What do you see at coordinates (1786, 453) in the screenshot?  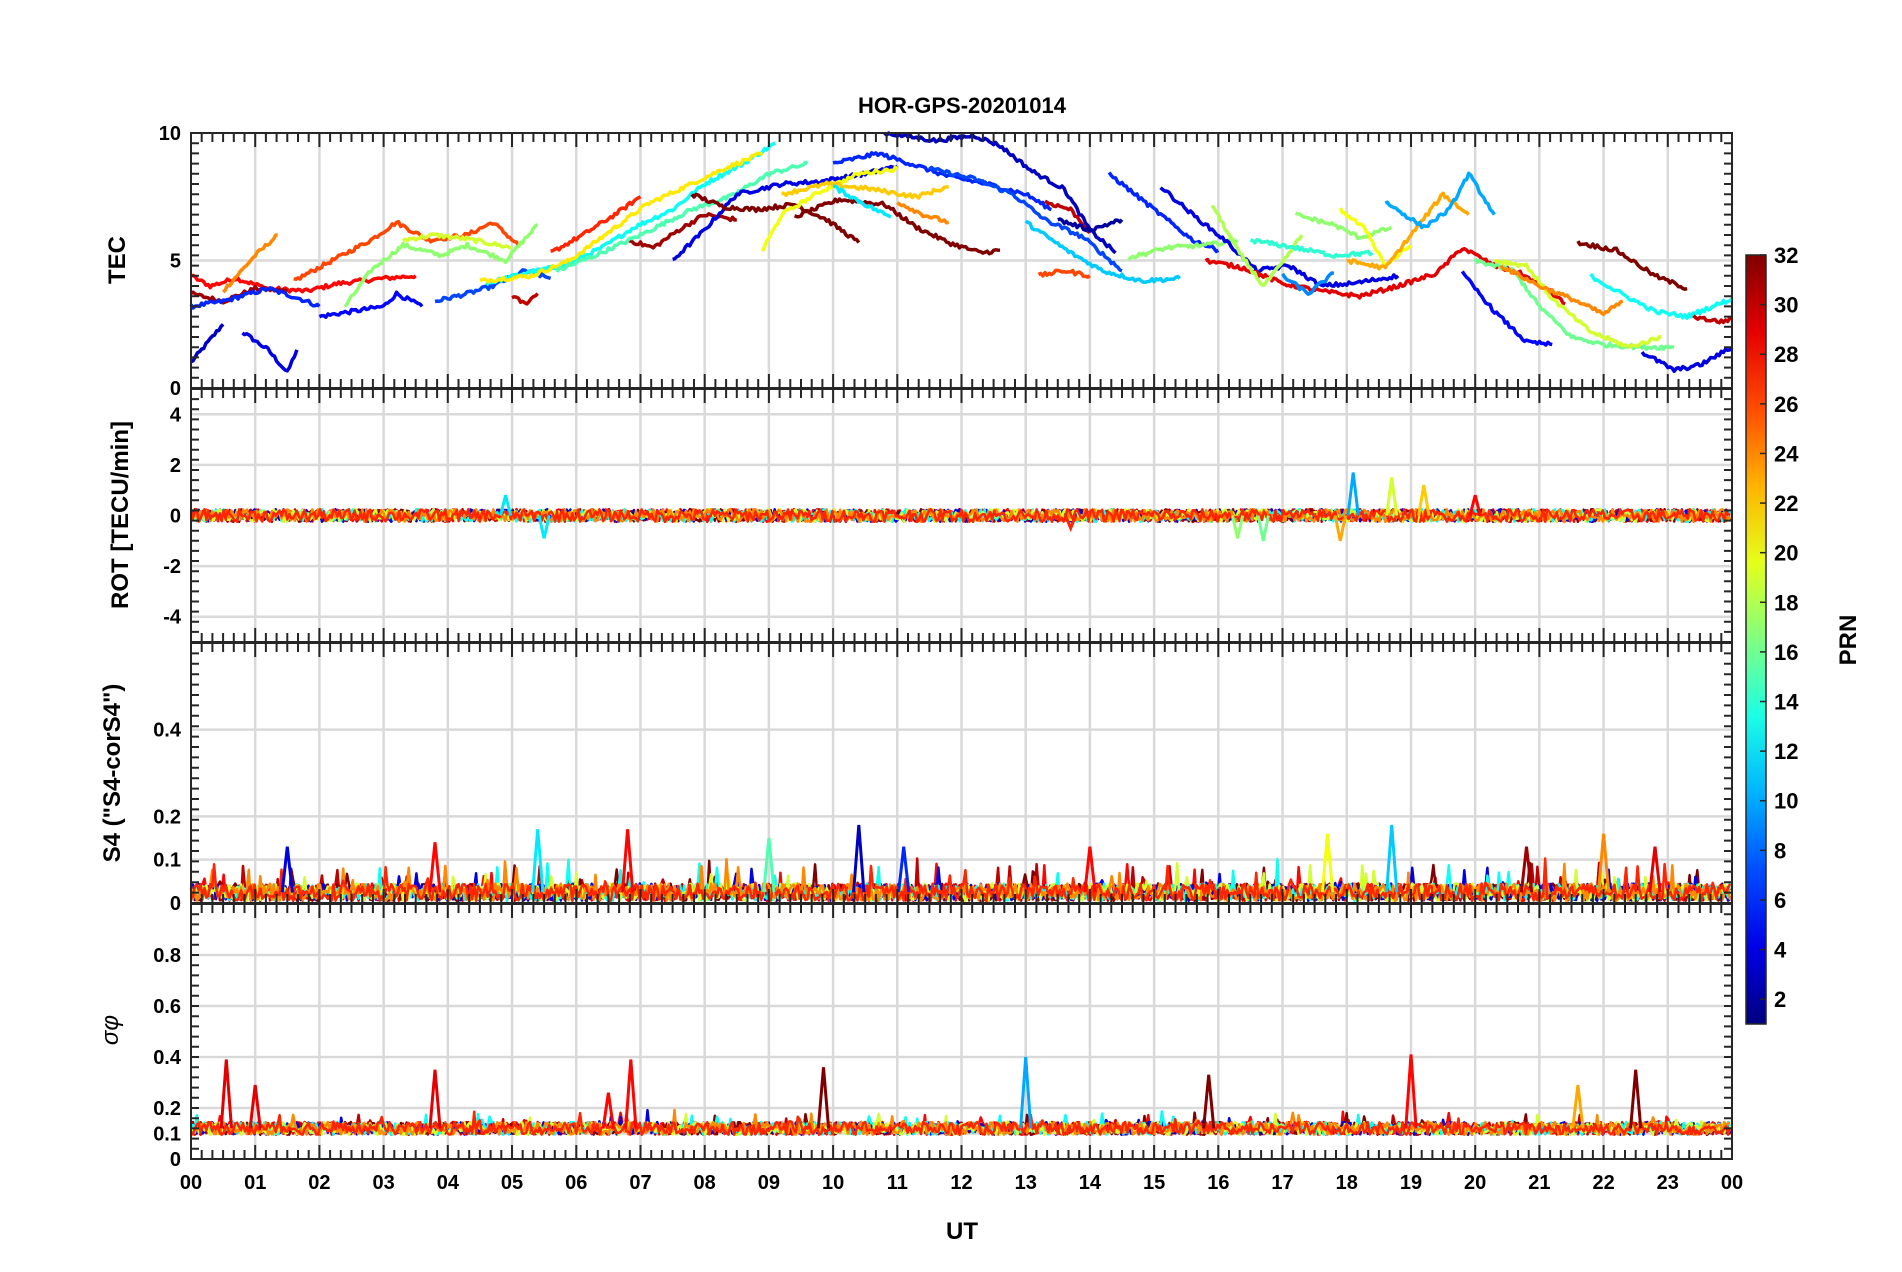 I see `colorbar-tick-label: 24` at bounding box center [1786, 453].